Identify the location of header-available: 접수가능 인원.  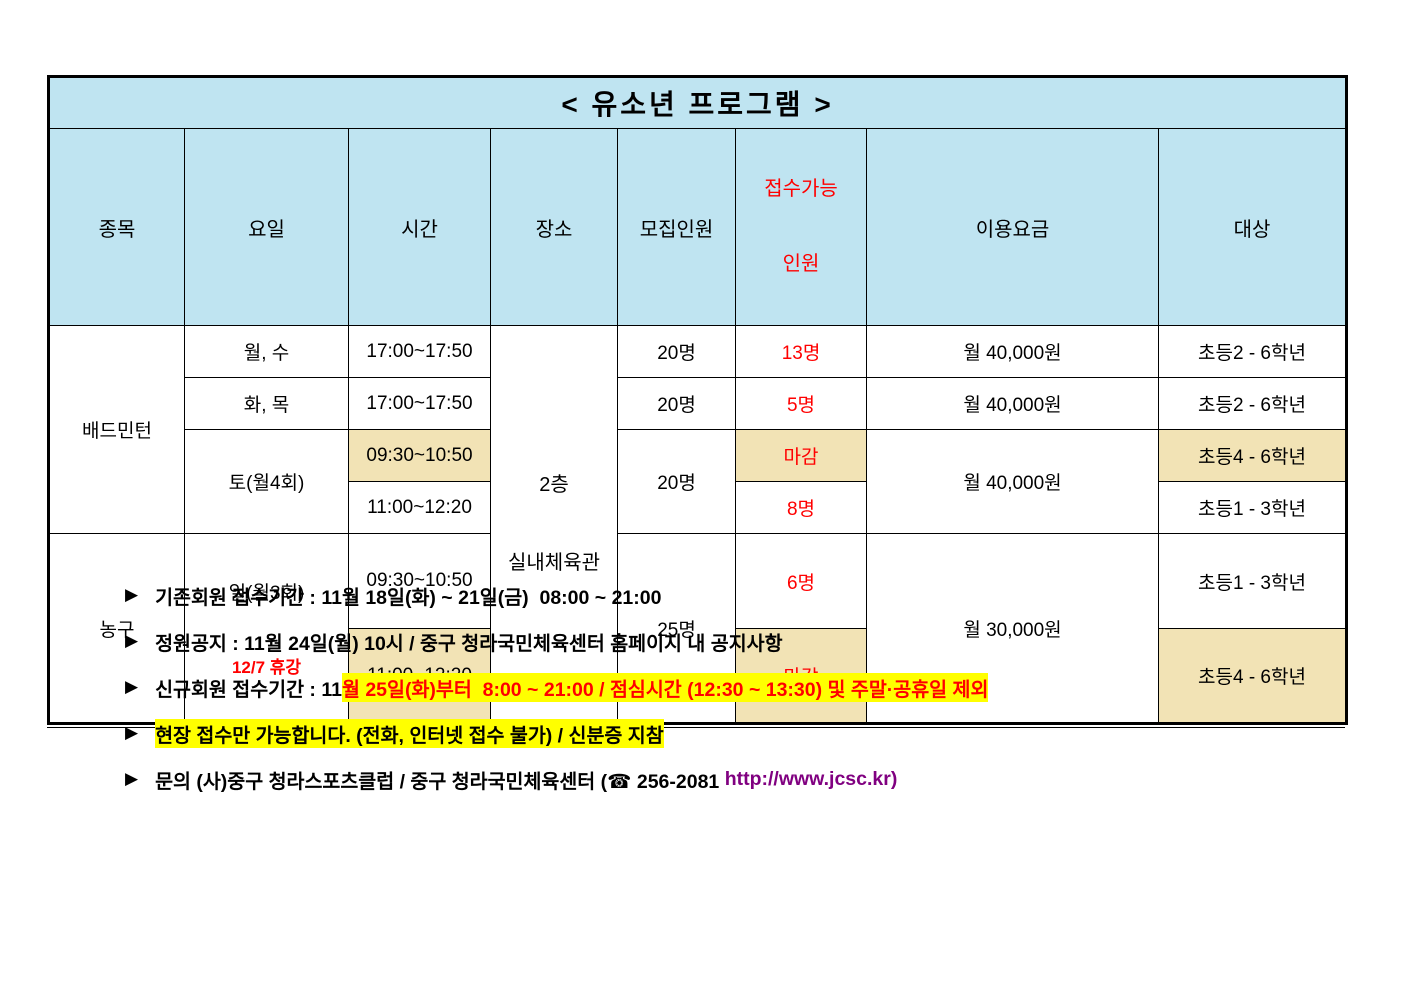
(801, 227).